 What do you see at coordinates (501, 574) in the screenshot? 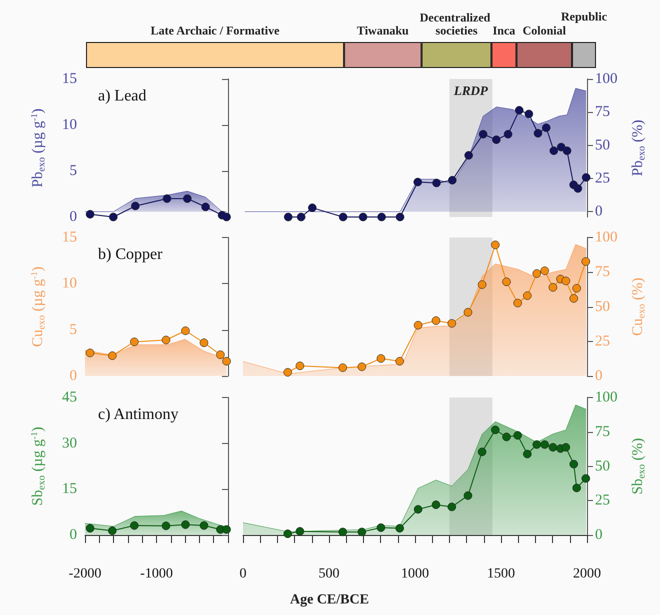
I see `x-tick-label: 1500` at bounding box center [501, 574].